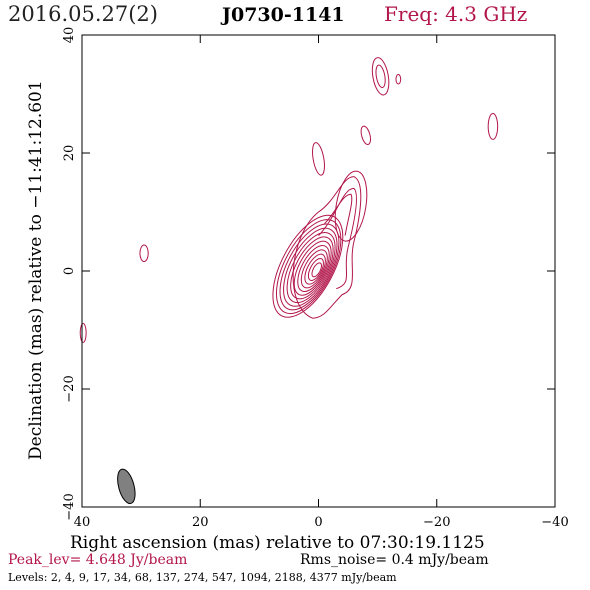  I want to click on blob-1-inner-contour, so click(380, 76).